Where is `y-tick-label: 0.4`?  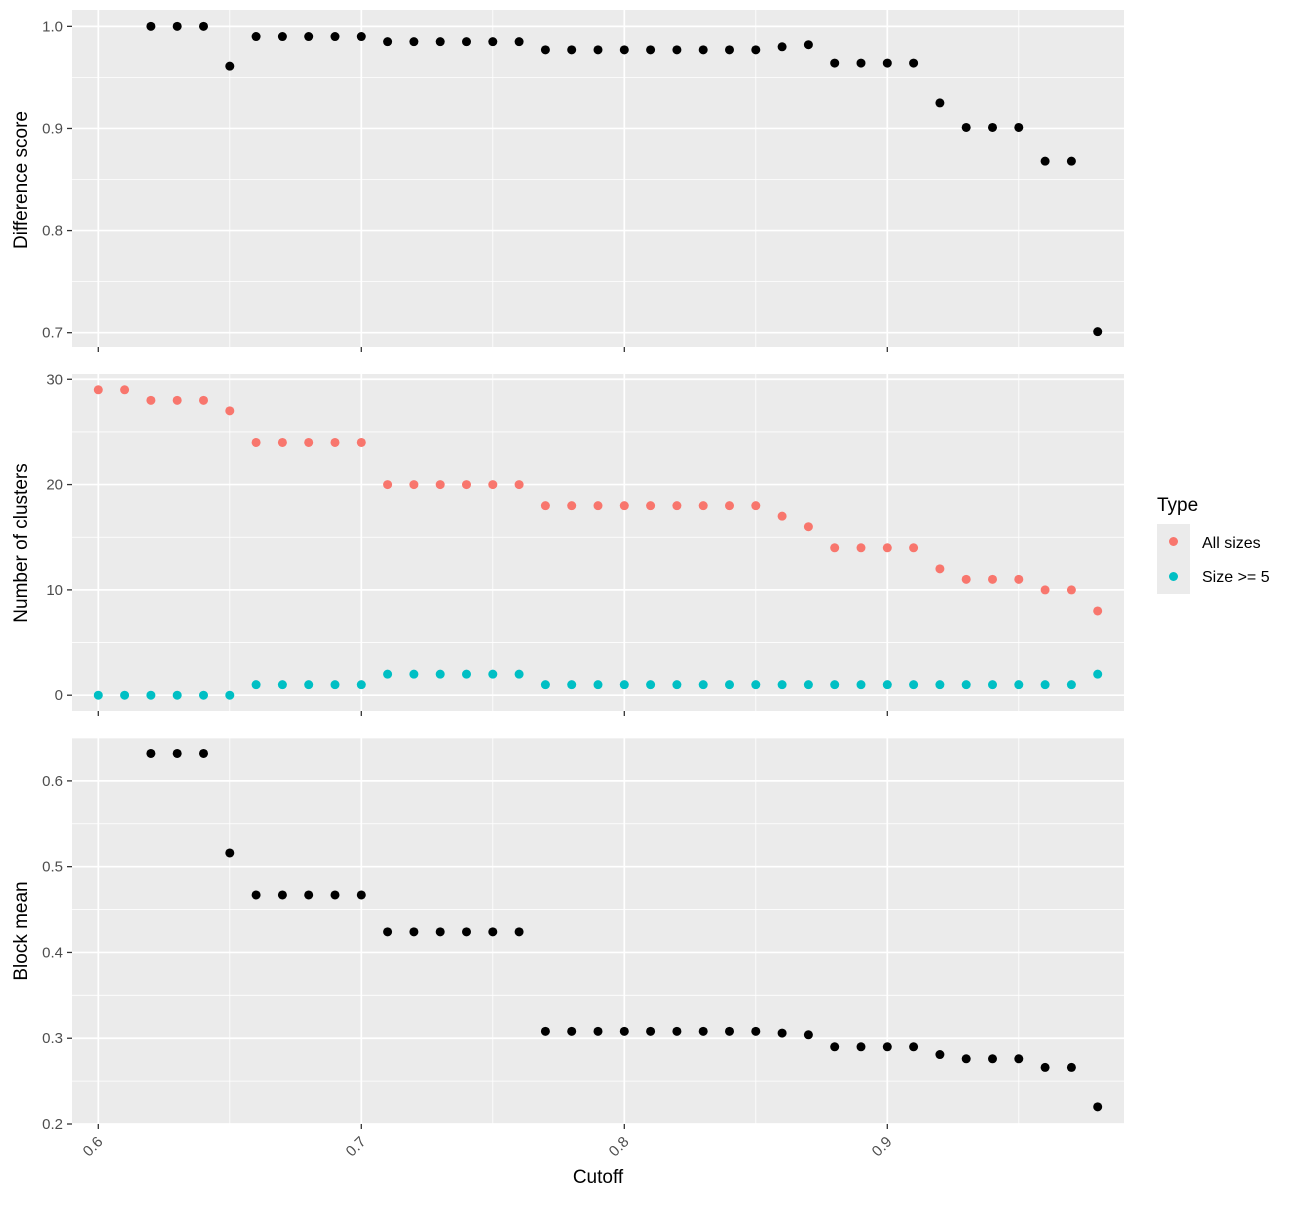
y-tick-label: 0.4 is located at coordinates (52, 952).